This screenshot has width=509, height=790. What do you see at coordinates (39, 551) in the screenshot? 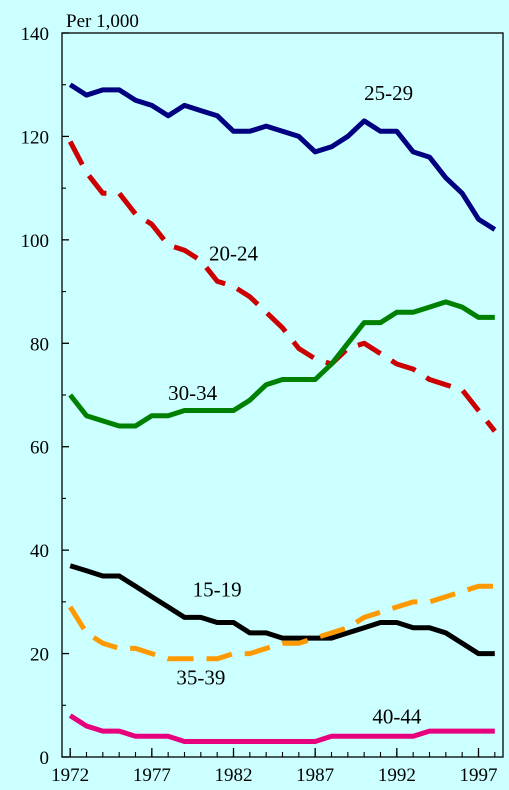
I see `y-tick-label: 40` at bounding box center [39, 551].